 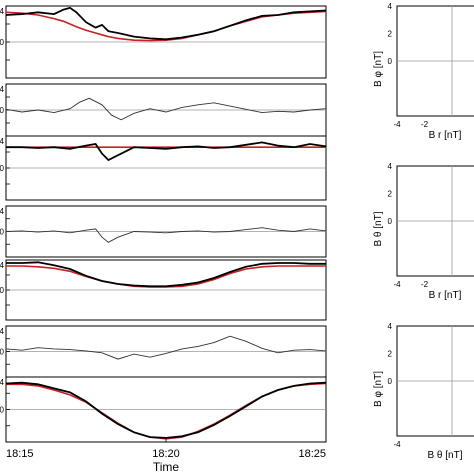 What do you see at coordinates (163, 168) in the screenshot?
I see `panel-3: 40` at bounding box center [163, 168].